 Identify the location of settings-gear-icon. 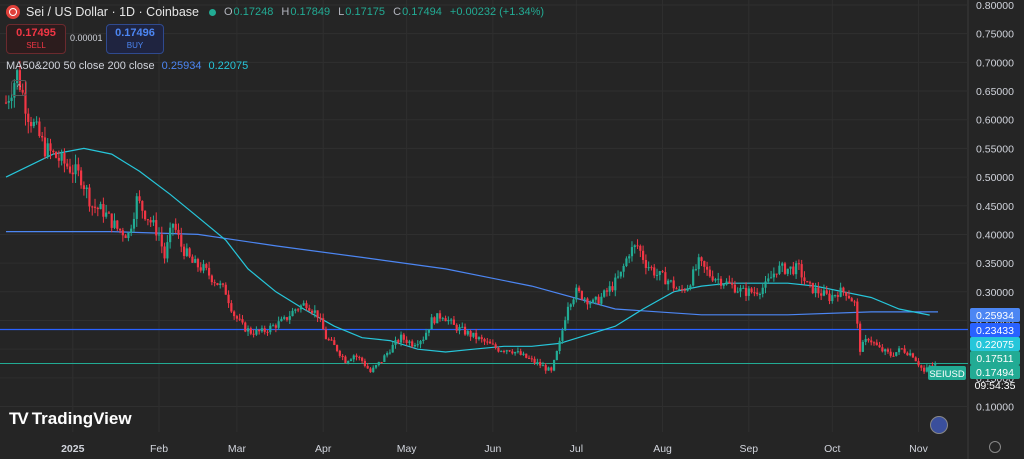
(995, 447).